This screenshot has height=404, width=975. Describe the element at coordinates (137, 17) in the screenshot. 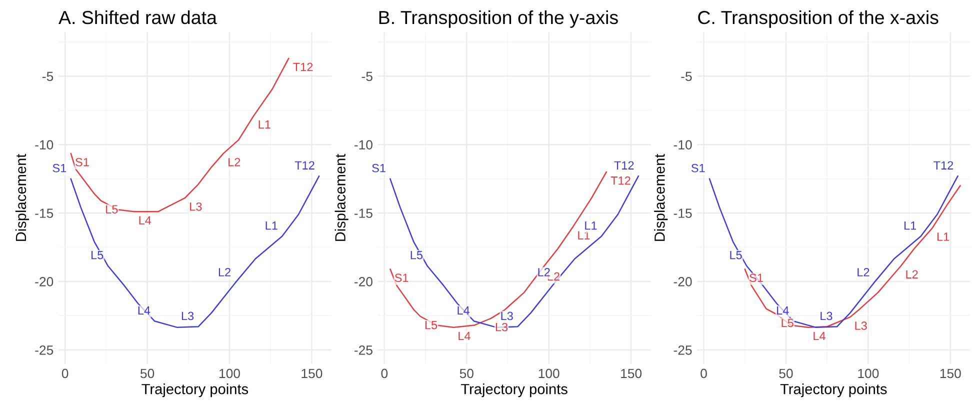

I see `chart-title: A. Shifted raw data` at that location.